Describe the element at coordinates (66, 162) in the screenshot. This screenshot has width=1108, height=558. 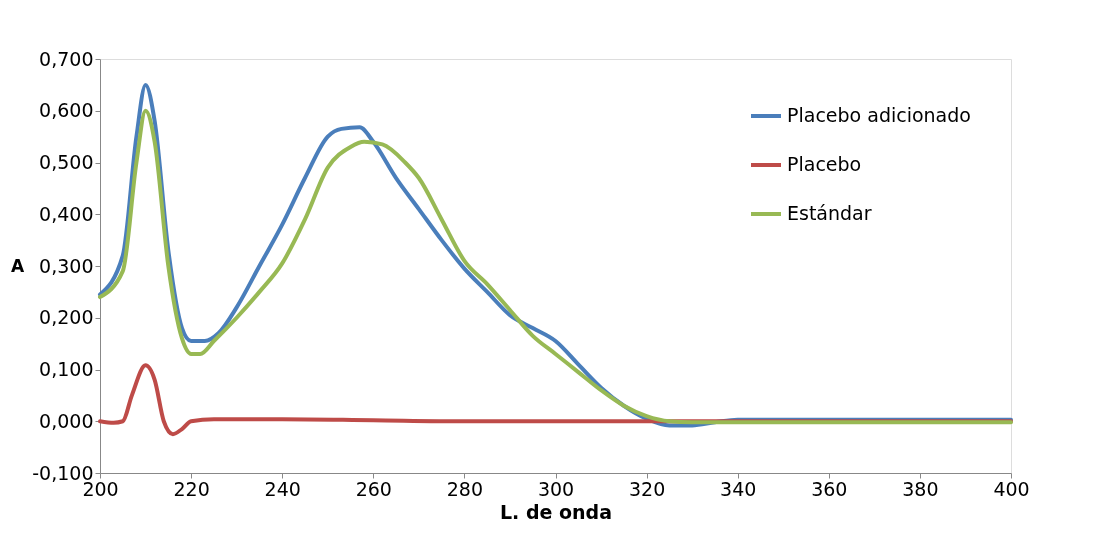
I see `y-tick-label: 0,500` at that location.